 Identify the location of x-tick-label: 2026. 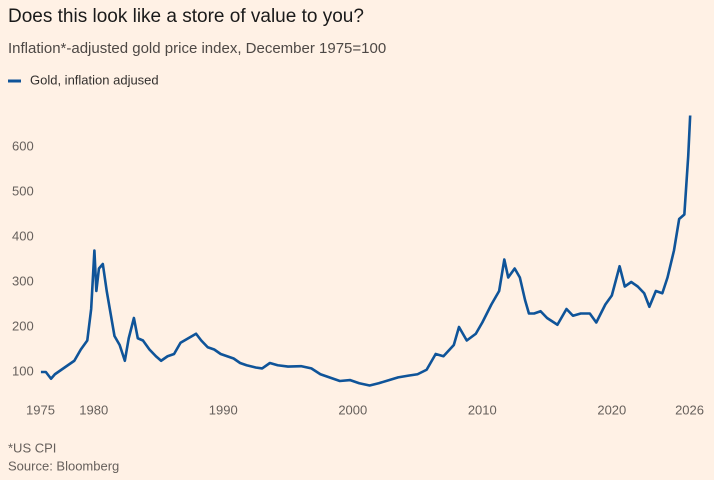
(689, 409).